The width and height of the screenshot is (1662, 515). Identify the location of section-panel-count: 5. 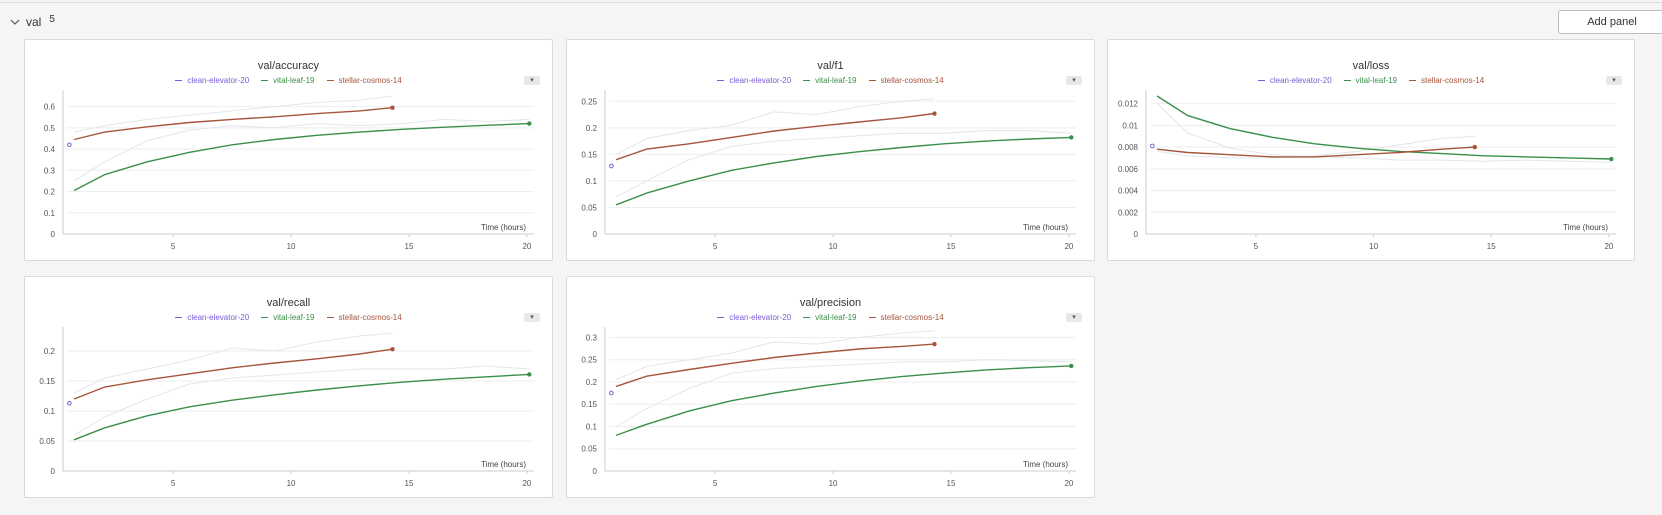
(52, 19).